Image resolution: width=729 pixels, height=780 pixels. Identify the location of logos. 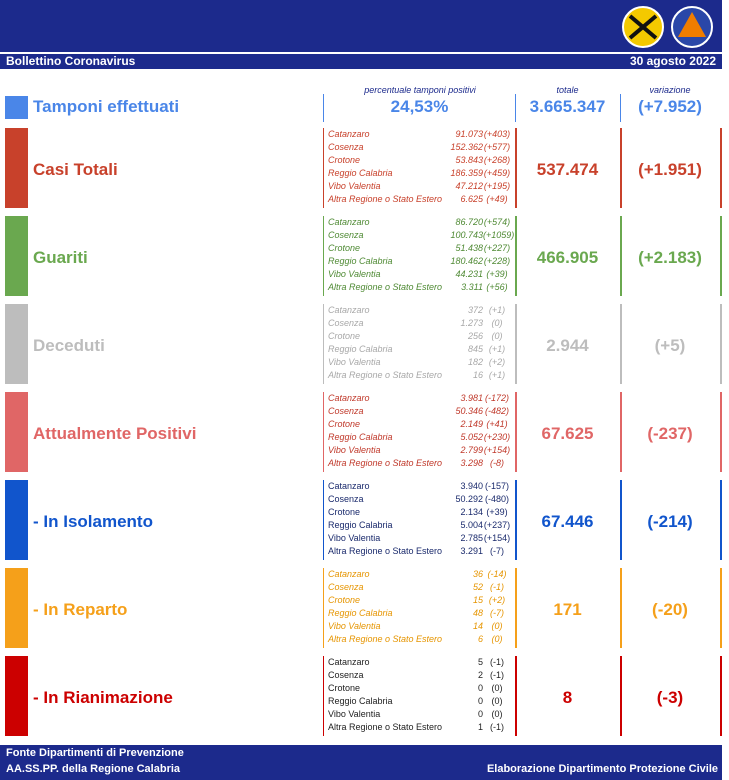
(667, 27).